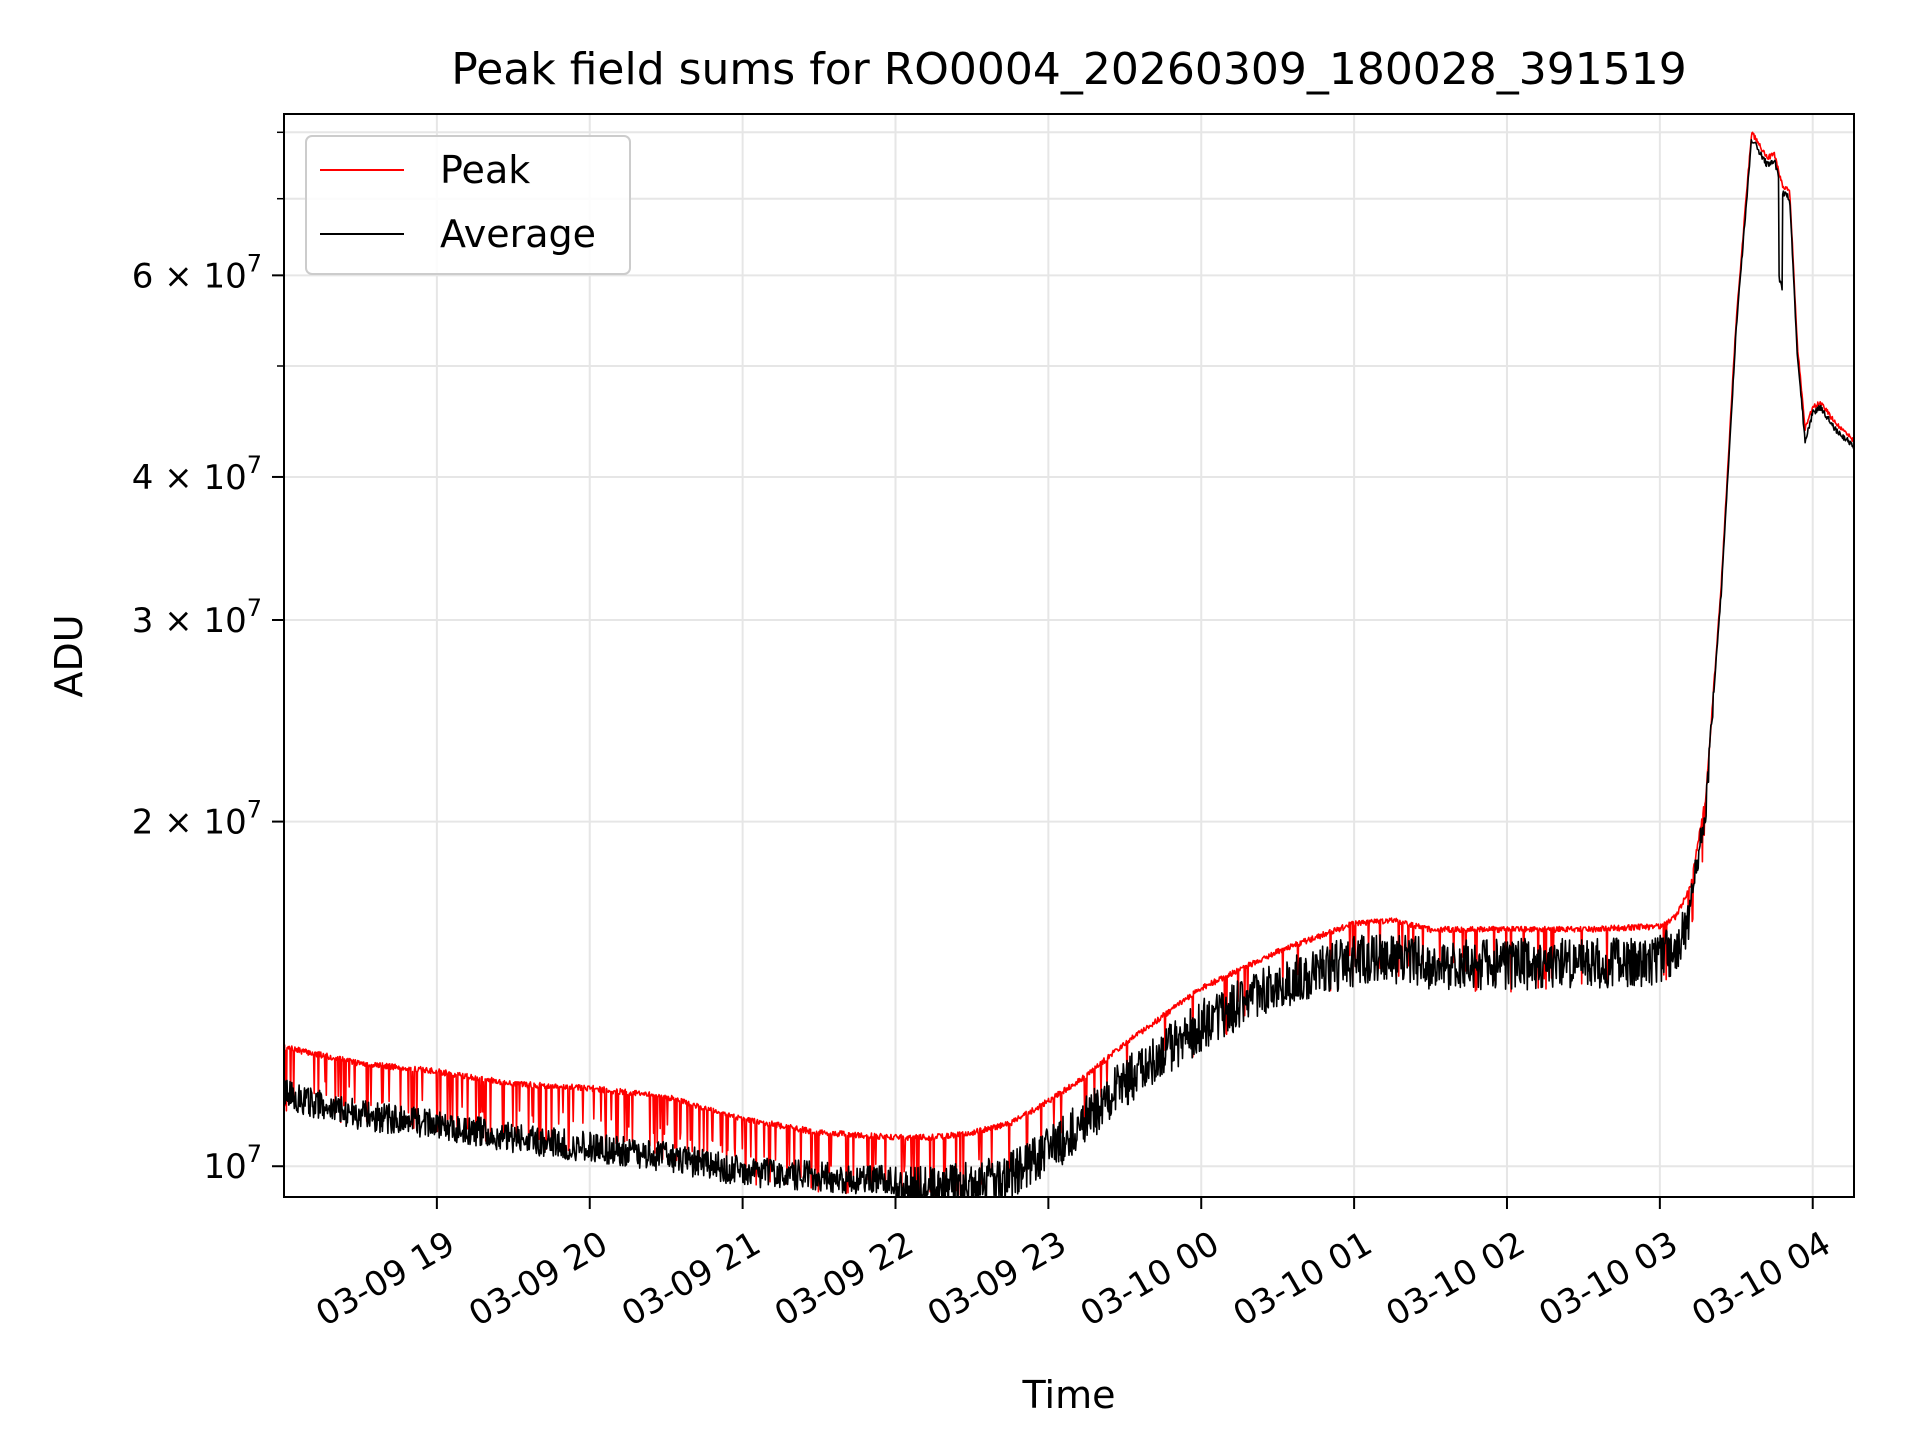  Describe the element at coordinates (197, 272) in the screenshot. I see `y-tick-label: 6 × 107` at that location.